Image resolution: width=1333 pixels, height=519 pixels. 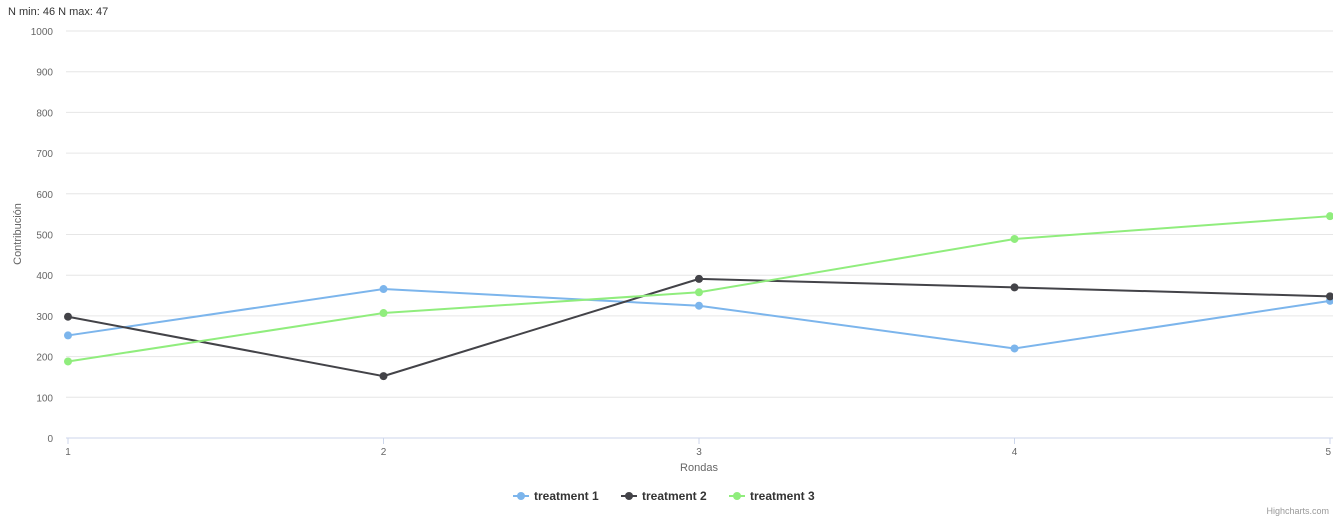 What do you see at coordinates (674, 496) in the screenshot?
I see `legend-label: treatment 2` at bounding box center [674, 496].